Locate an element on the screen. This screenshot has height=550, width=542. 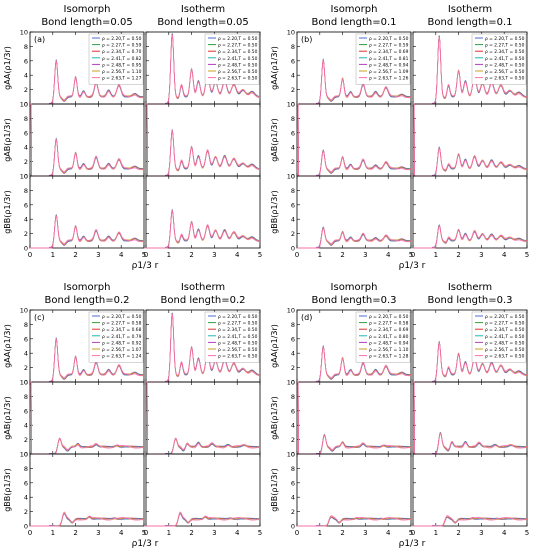
legend-entry: ρ = 2.48,T = 0.94 is located at coordinates (389, 65).